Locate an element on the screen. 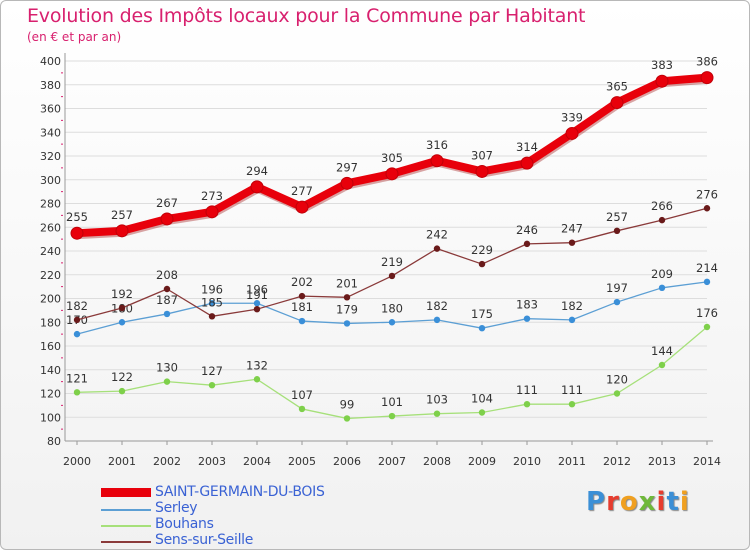  data-label-saint-germain-du-bois: 316 is located at coordinates (437, 145).